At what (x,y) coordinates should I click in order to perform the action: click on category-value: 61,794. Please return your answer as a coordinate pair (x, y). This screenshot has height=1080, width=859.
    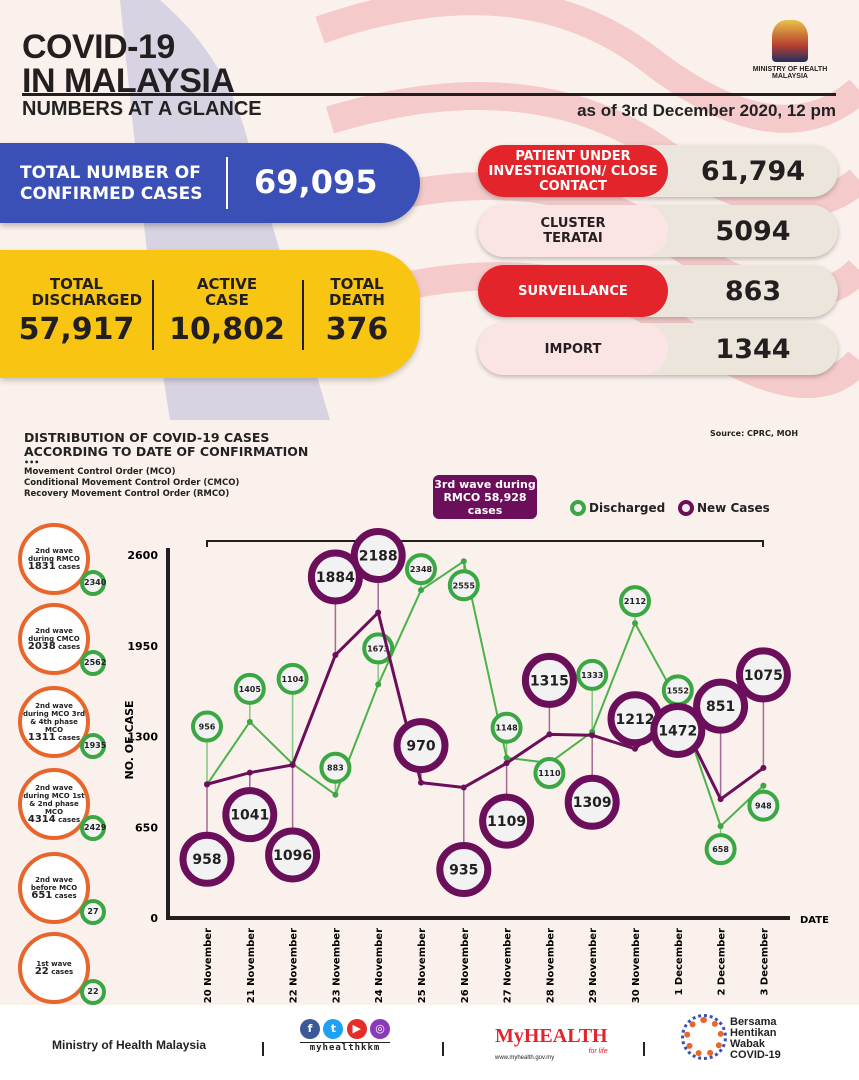
    Looking at the image, I should click on (753, 171).